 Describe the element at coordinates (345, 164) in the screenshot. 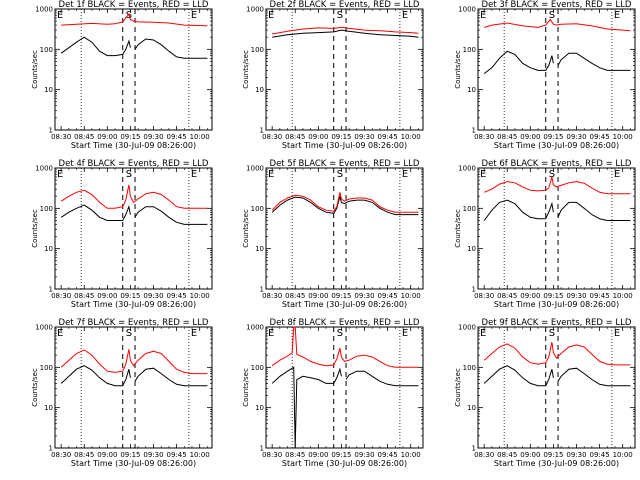

I see `chart-title: Det 5f BLACK = Events, RED = LLD` at that location.